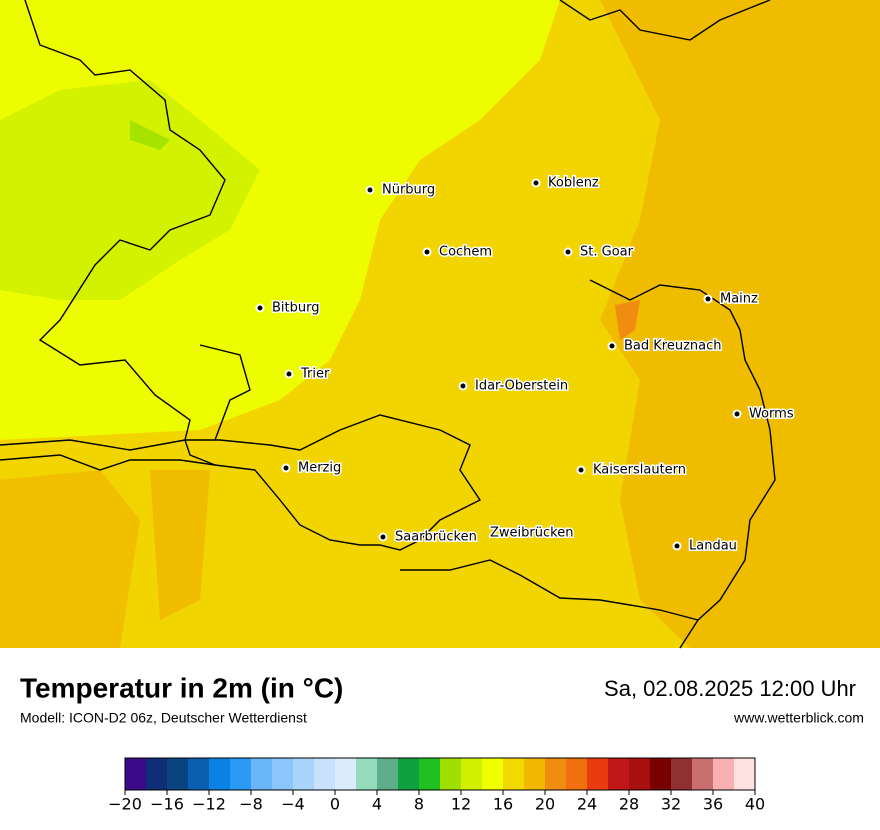 The image size is (880, 830). What do you see at coordinates (673, 346) in the screenshot?
I see `city-label: Bad Kreuznach` at bounding box center [673, 346].